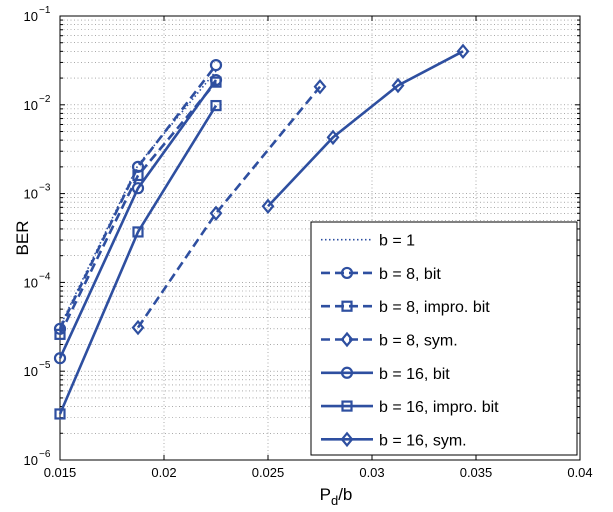 The image size is (613, 512). Describe the element at coordinates (336, 496) in the screenshot. I see `x-axis-label: Pd/b` at that location.